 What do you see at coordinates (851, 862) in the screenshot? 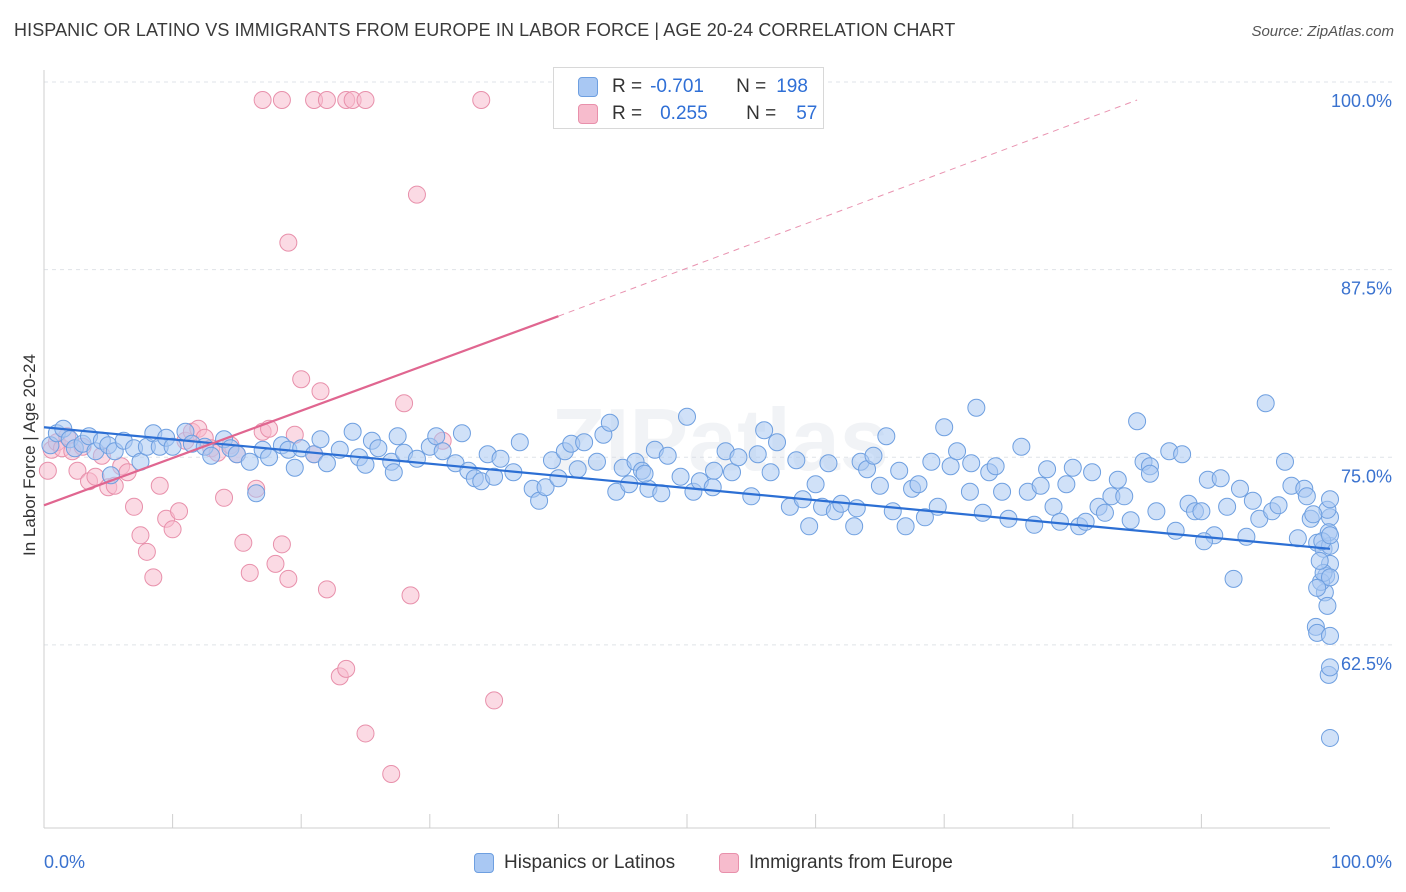
I see `legend-label-immigrants: Immigrants from Europe` at bounding box center [851, 862].